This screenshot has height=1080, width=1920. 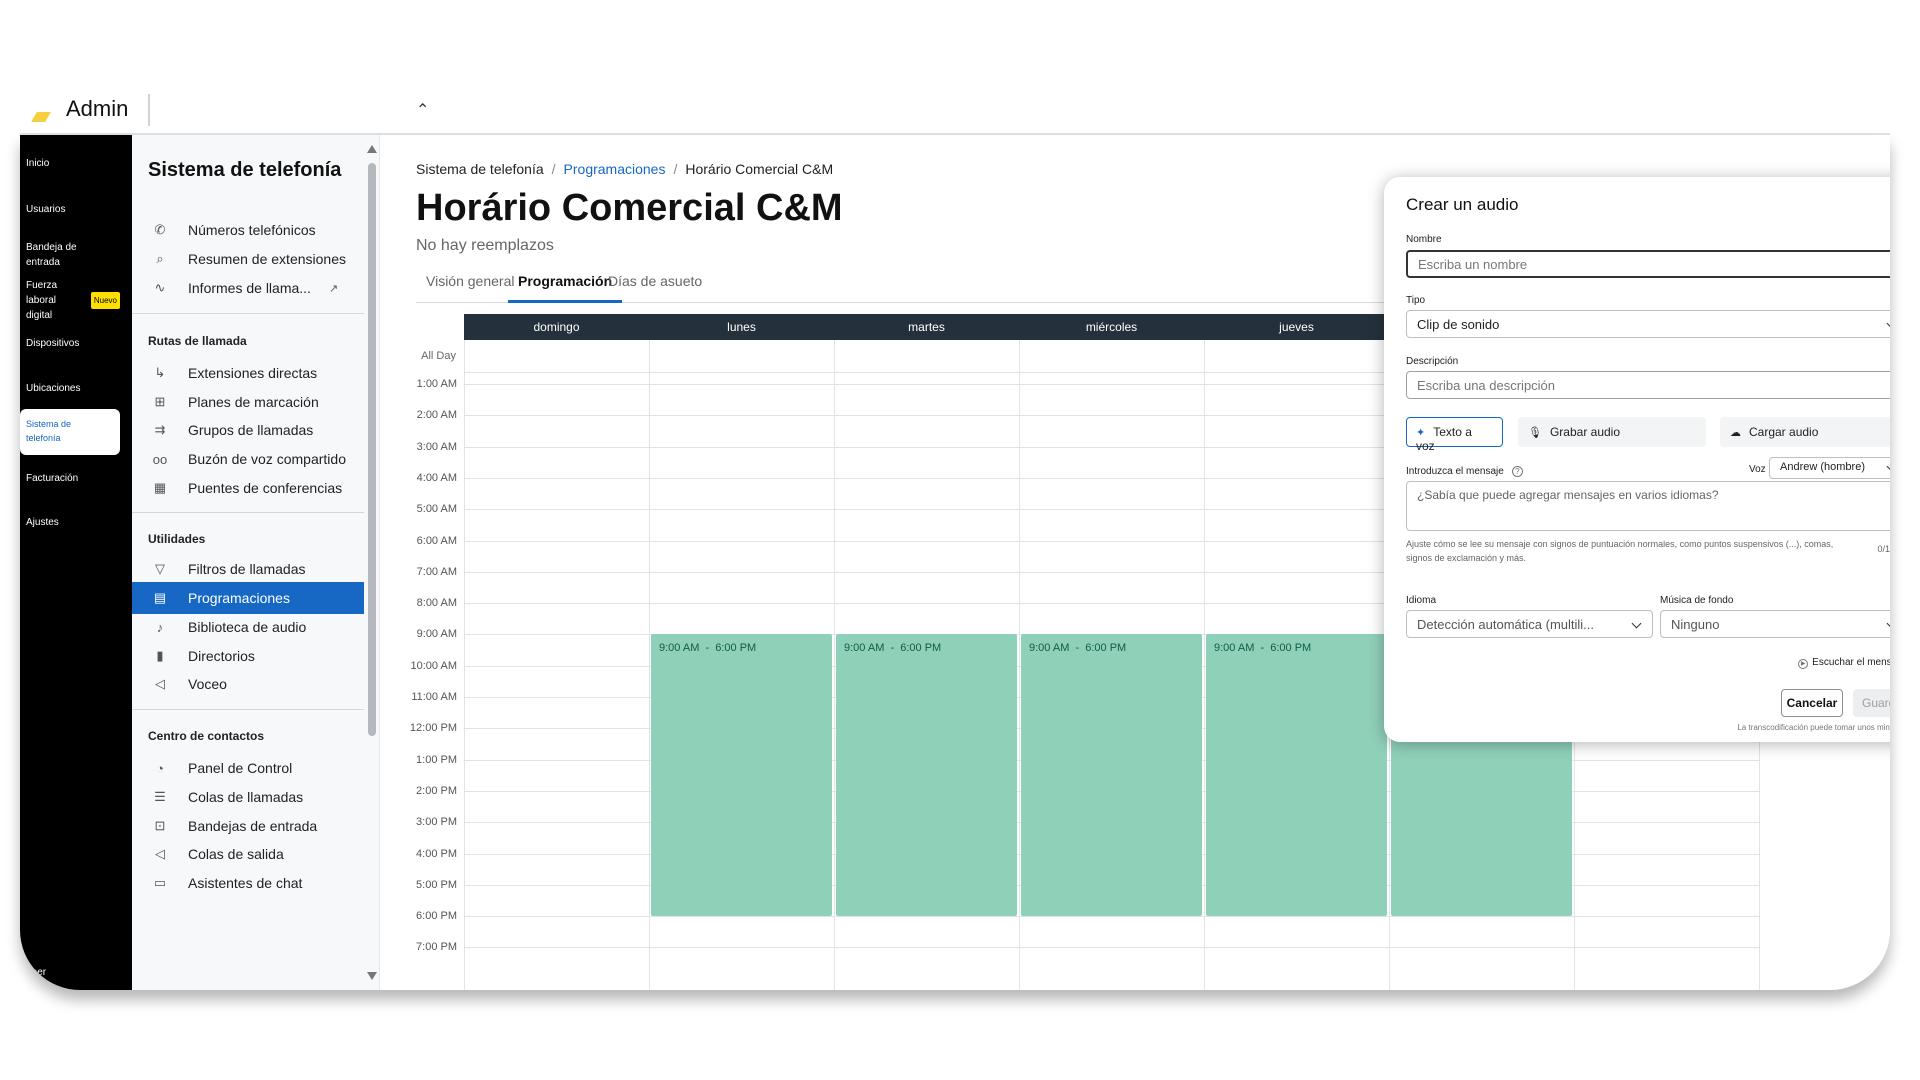 I want to click on character-counter: 0/1500, so click(x=1883, y=549).